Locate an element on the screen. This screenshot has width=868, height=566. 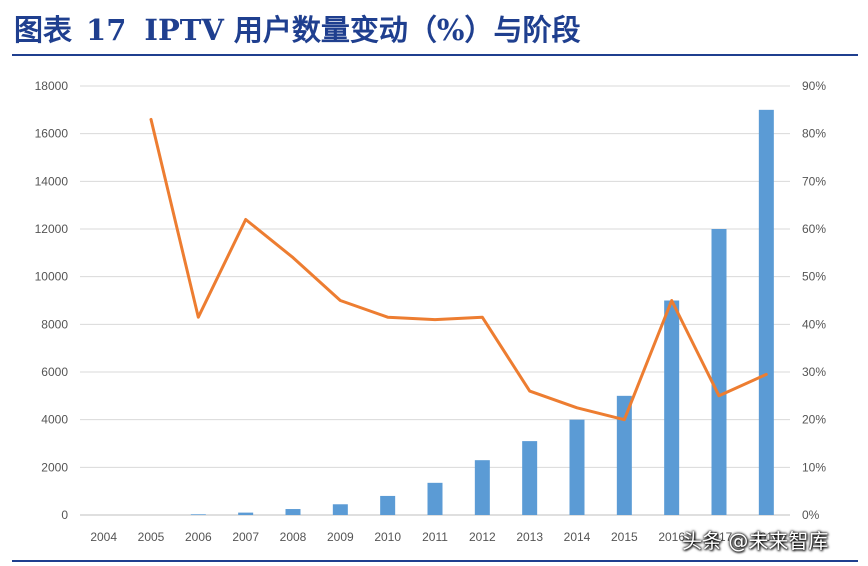
x-tick-label: 2011 is located at coordinates (435, 537).